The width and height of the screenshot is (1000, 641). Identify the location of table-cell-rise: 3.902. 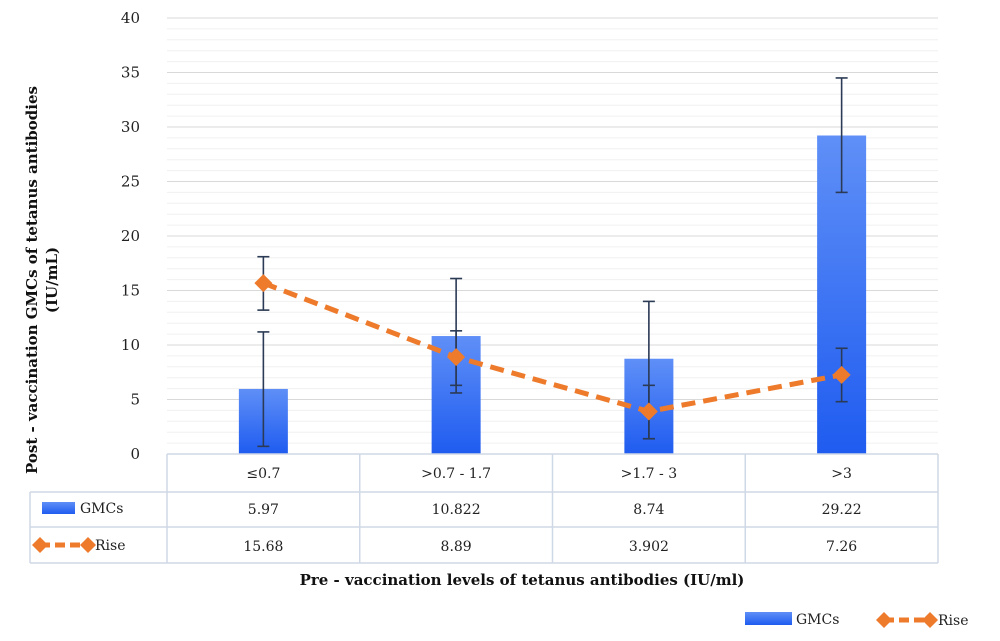
(649, 547).